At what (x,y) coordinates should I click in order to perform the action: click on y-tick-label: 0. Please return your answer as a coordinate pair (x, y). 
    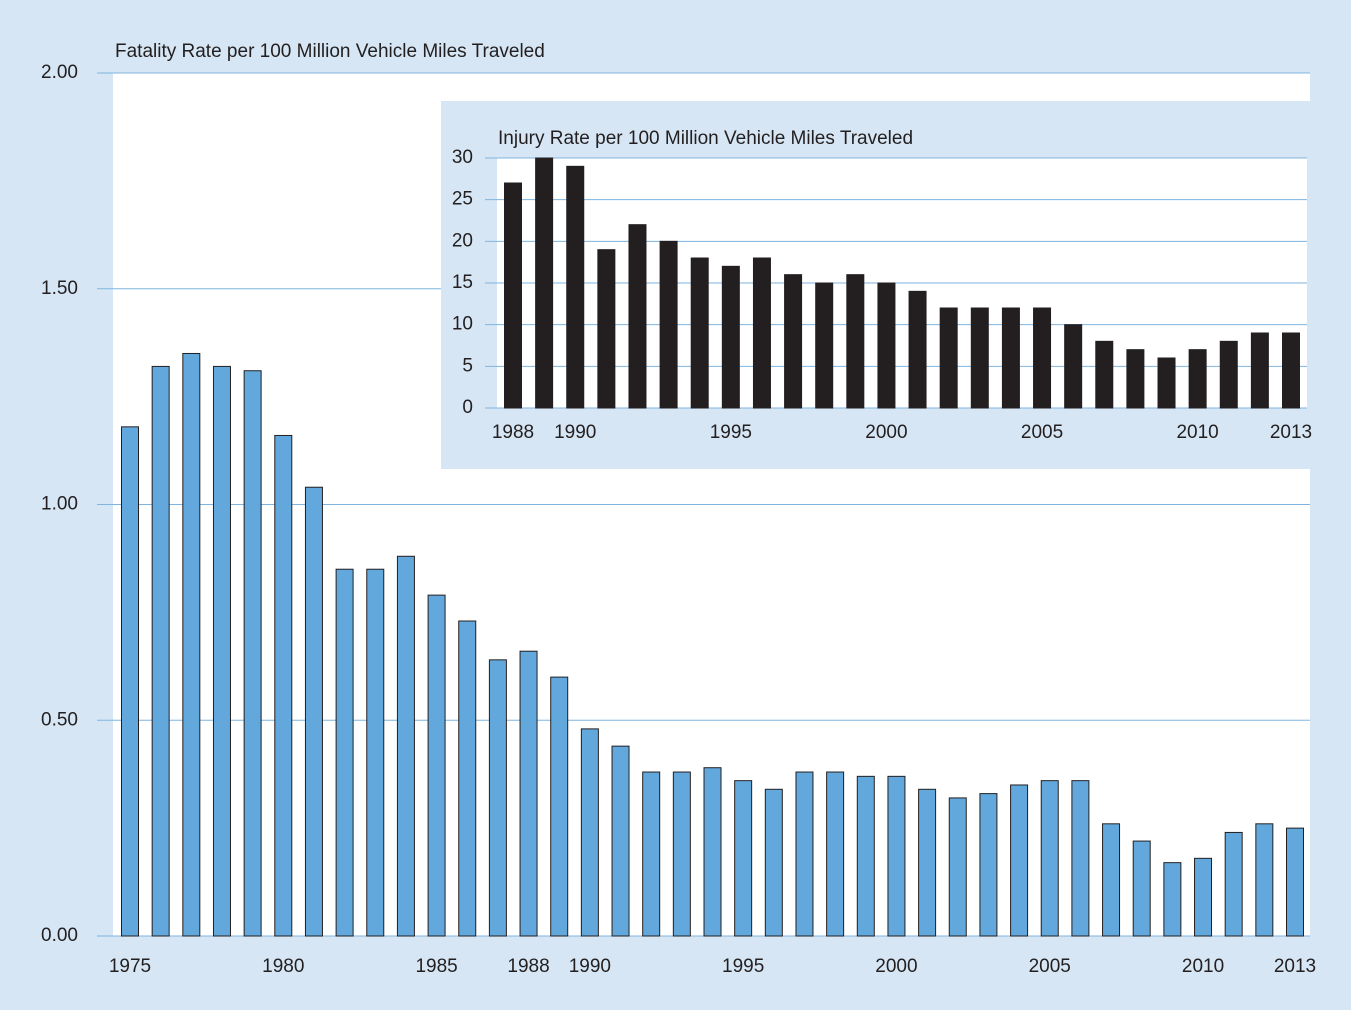
    Looking at the image, I should click on (467, 407).